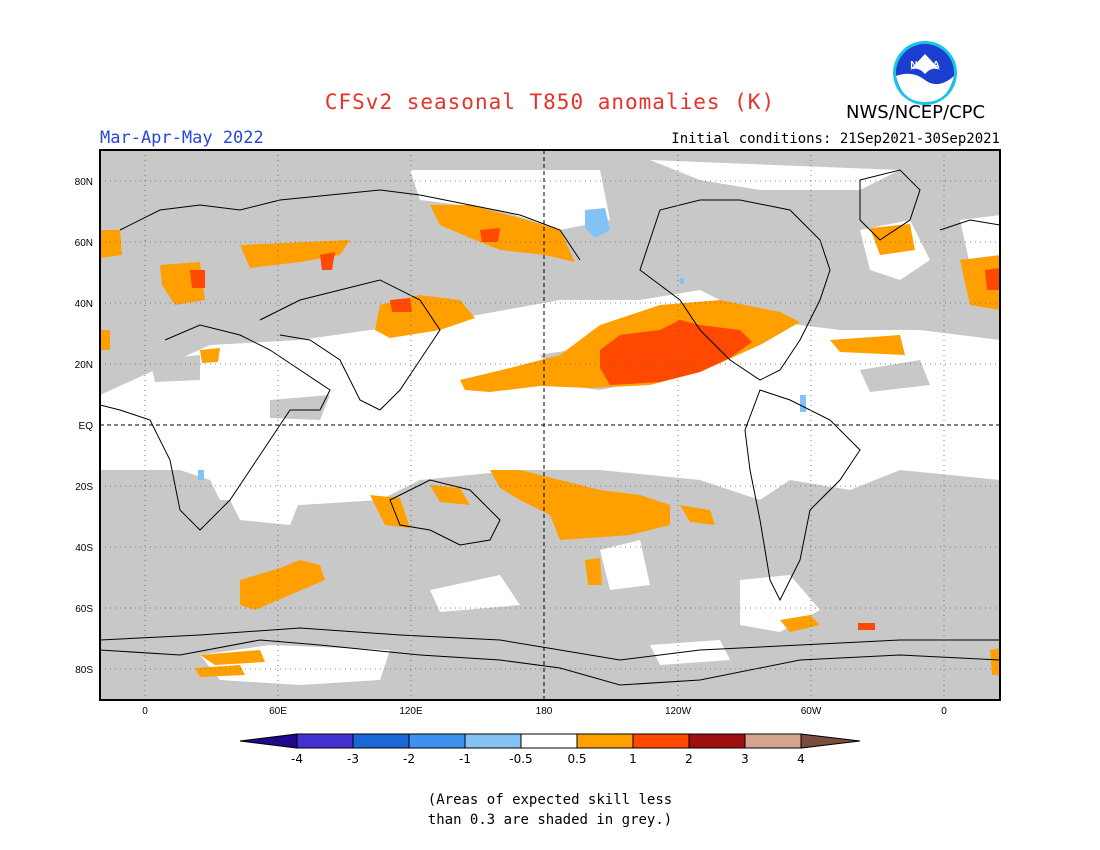  What do you see at coordinates (84, 548) in the screenshot?
I see `lat-tick-label: 40S` at bounding box center [84, 548].